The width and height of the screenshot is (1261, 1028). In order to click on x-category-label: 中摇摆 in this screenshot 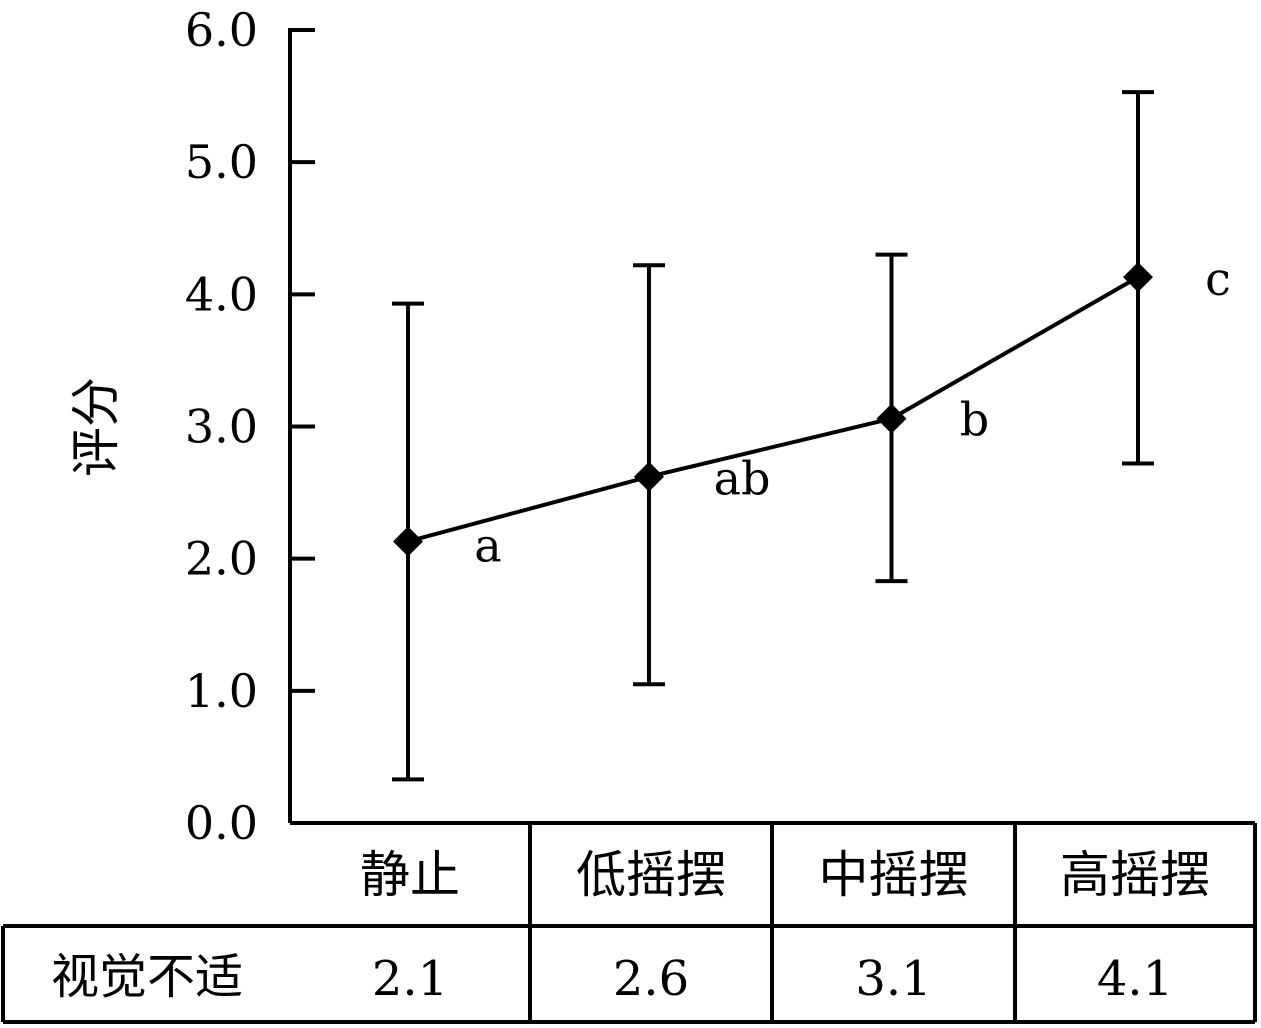, I will do `click(894, 875)`.